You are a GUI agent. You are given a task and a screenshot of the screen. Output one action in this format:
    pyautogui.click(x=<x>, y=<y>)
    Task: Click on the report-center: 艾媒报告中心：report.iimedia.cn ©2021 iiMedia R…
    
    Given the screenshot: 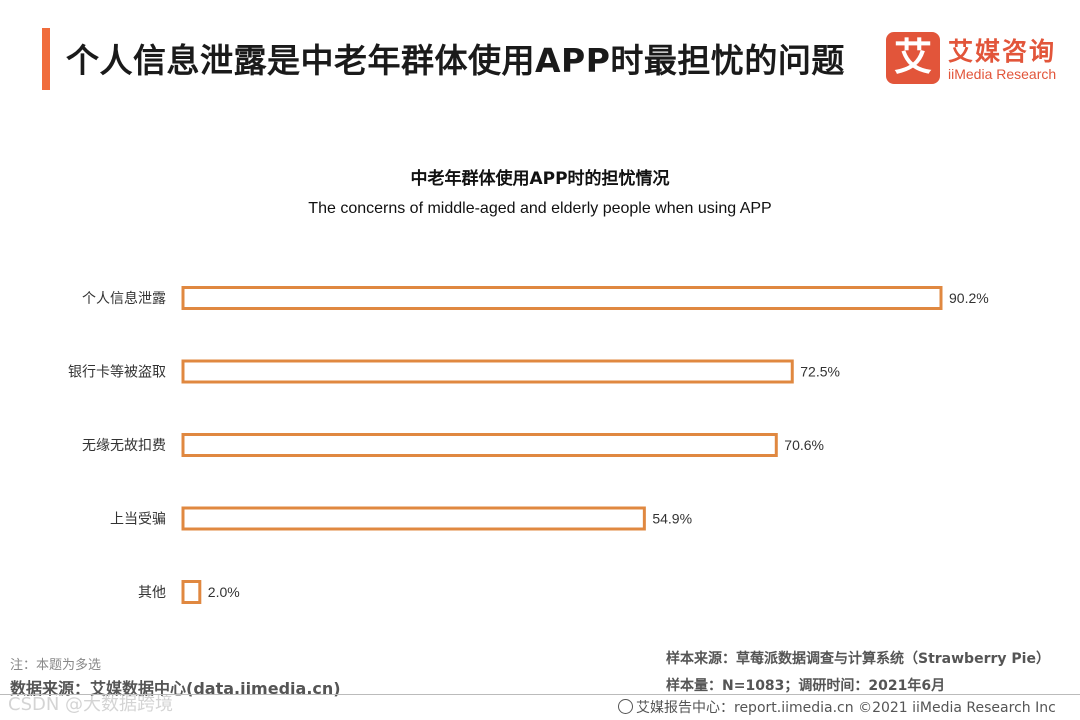 What is the action you would take?
    pyautogui.click(x=837, y=707)
    